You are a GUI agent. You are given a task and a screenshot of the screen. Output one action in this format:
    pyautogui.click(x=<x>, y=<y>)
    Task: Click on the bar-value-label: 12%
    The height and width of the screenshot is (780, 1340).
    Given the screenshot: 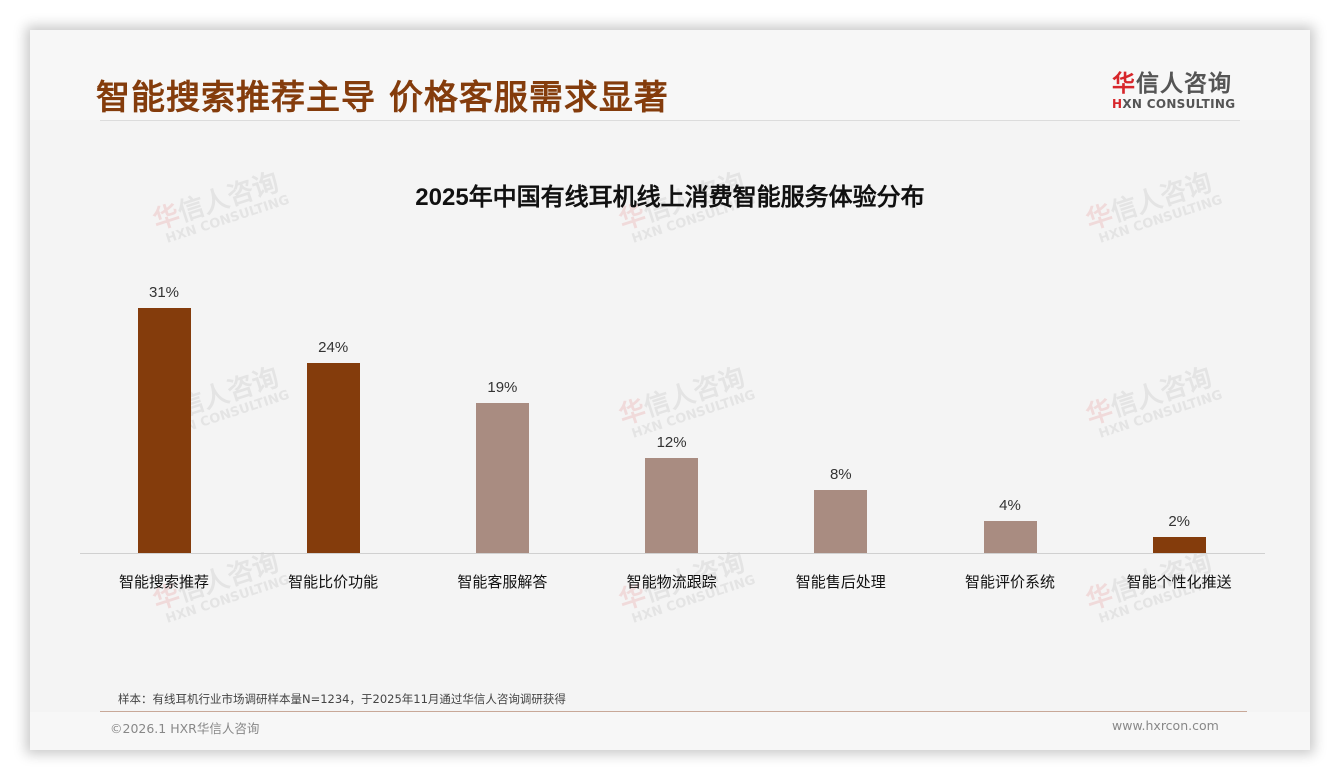 What is the action you would take?
    pyautogui.click(x=671, y=442)
    